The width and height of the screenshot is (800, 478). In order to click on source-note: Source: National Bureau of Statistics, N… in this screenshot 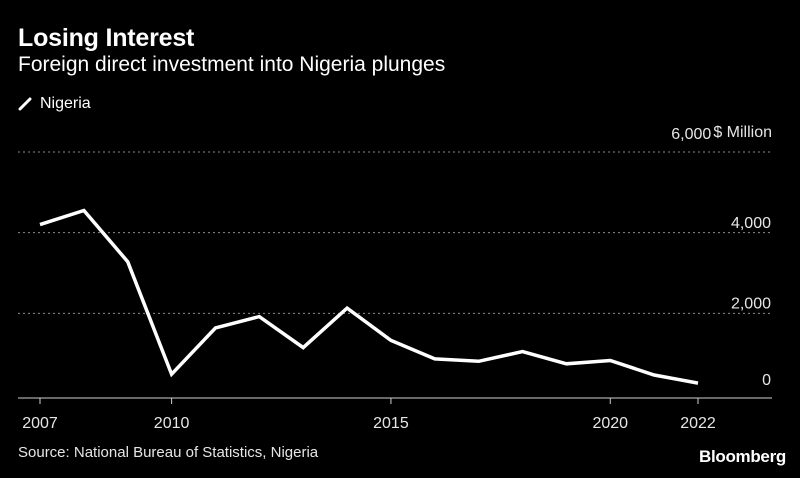, I will do `click(168, 452)`.